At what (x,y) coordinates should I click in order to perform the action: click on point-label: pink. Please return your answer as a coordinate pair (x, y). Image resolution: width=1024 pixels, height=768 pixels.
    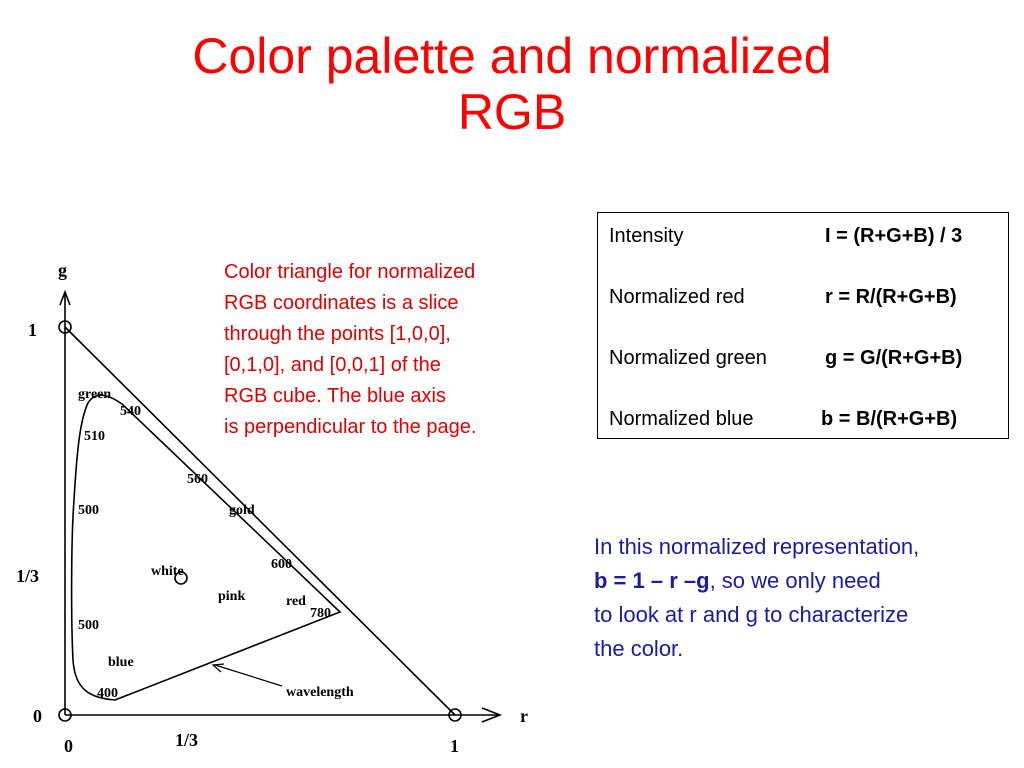
    Looking at the image, I should click on (231, 596).